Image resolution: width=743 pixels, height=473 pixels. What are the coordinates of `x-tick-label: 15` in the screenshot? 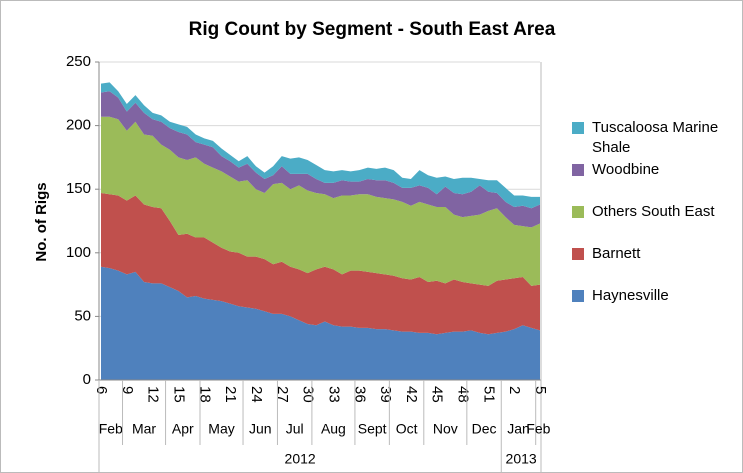 It's located at (179, 394).